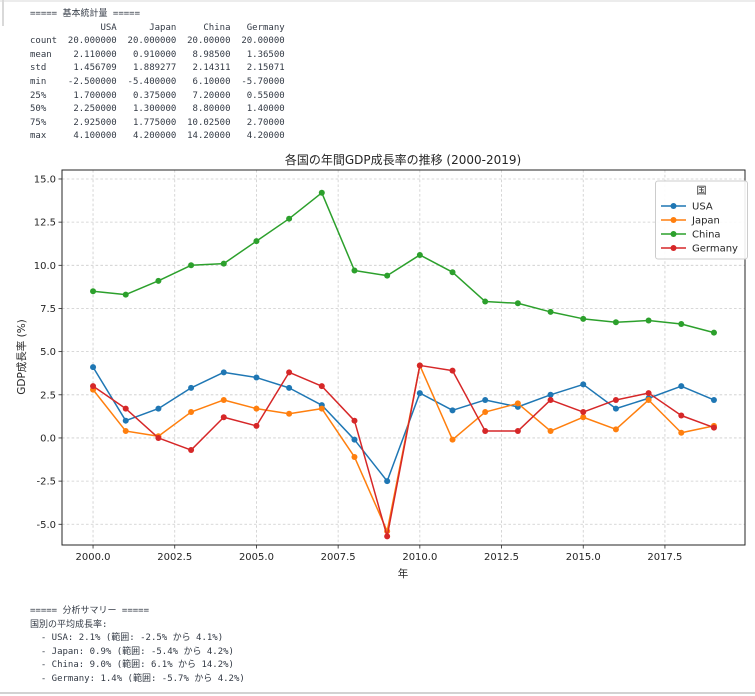 Image resolution: width=755 pixels, height=696 pixels. I want to click on legend-entry-germany: Germany, so click(699, 249).